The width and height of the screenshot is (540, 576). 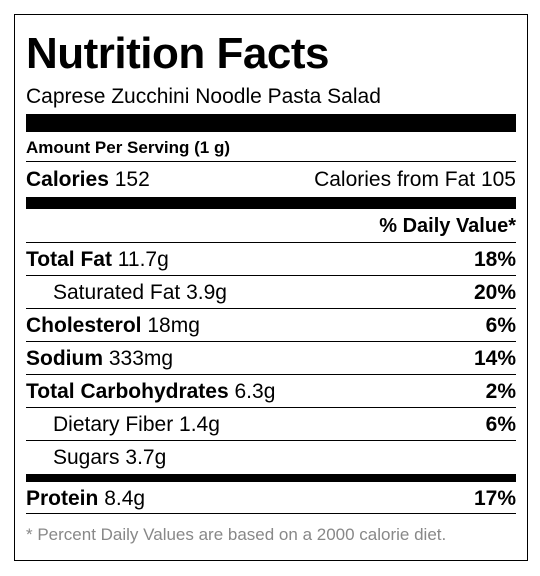 What do you see at coordinates (173, 326) in the screenshot?
I see `nutrient-amount: 18mg` at bounding box center [173, 326].